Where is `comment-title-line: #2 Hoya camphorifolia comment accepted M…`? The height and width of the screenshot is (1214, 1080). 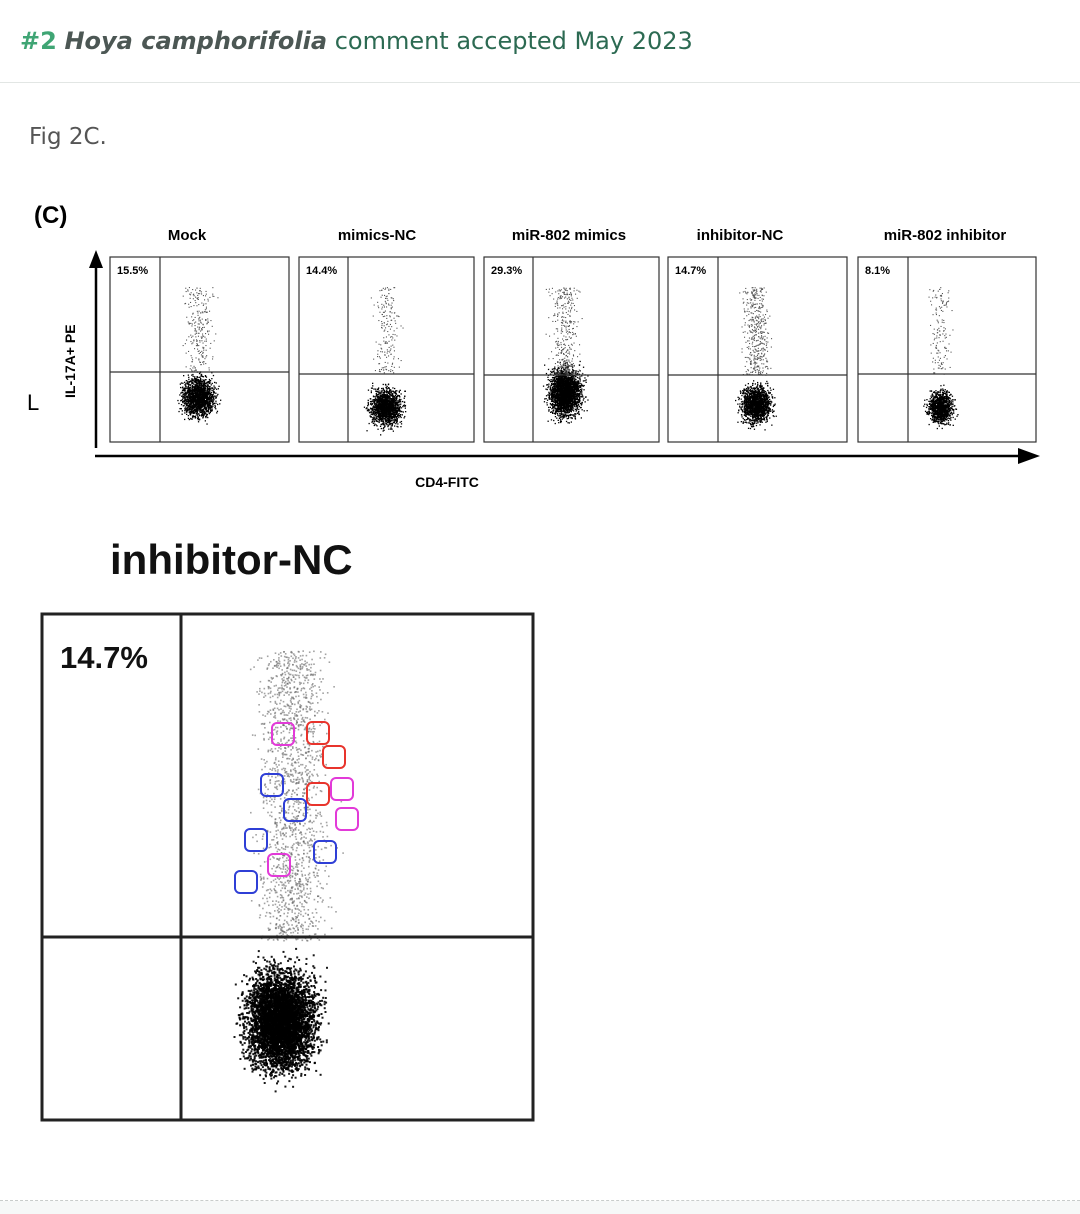 comment-title-line: #2 Hoya camphorifolia comment accepted M… is located at coordinates (356, 41).